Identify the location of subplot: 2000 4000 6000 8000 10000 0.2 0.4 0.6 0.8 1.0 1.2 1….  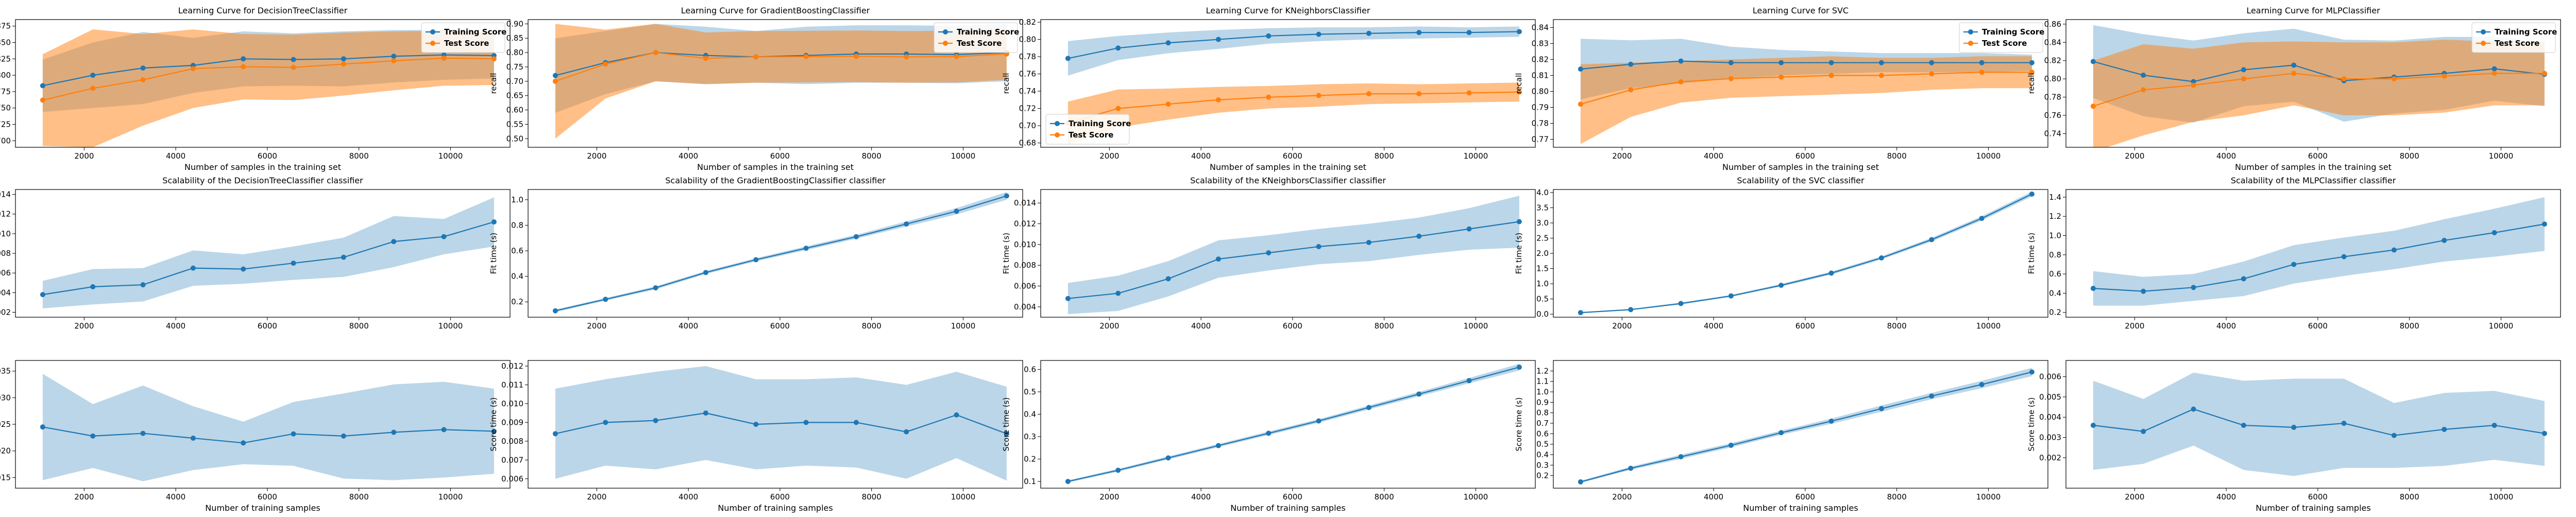
(2294, 253).